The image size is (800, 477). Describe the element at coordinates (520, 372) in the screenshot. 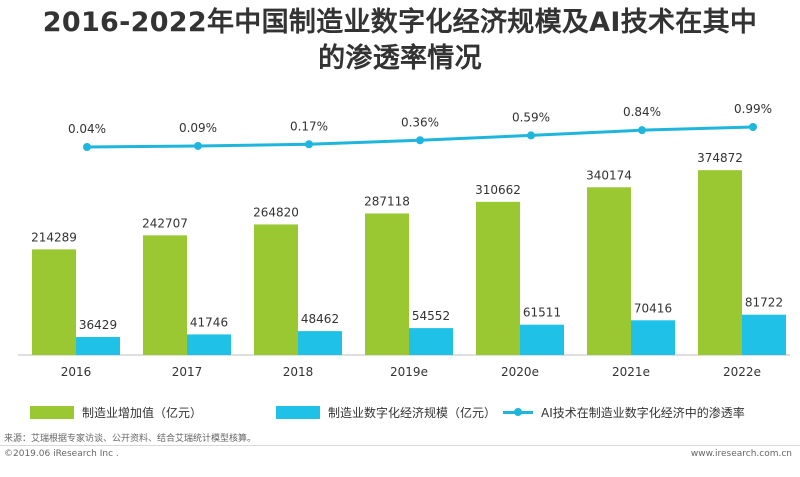

I see `x-tick-label: 2020e` at that location.